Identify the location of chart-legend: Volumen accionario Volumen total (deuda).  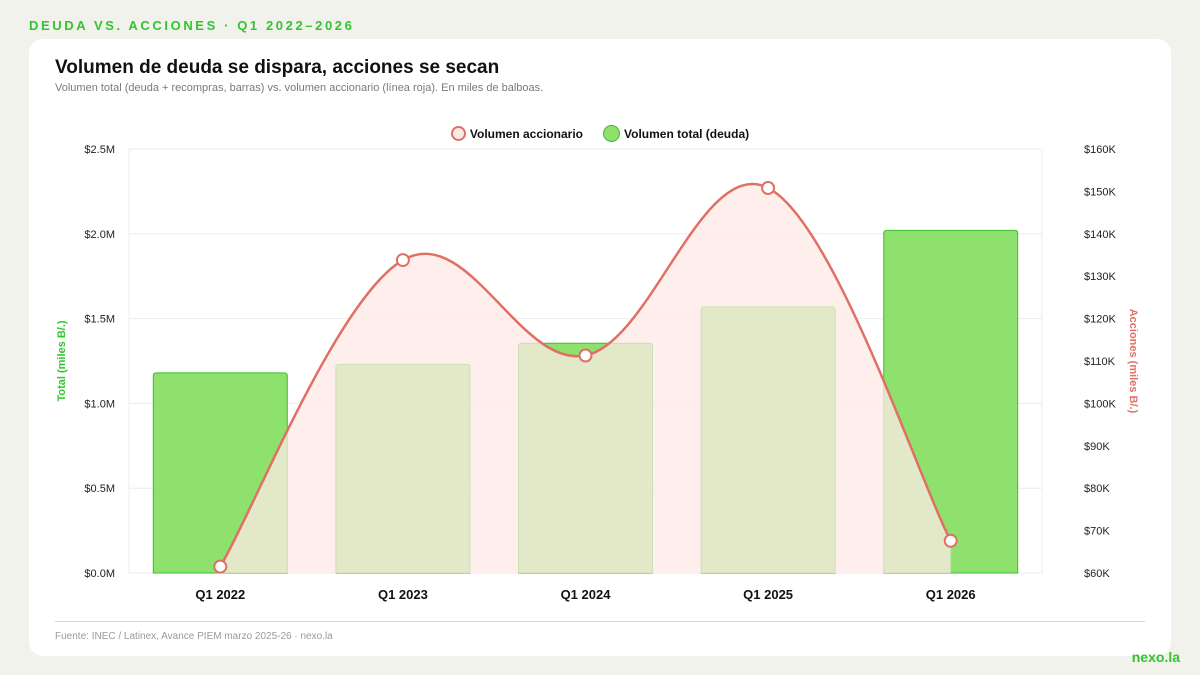
(600, 133).